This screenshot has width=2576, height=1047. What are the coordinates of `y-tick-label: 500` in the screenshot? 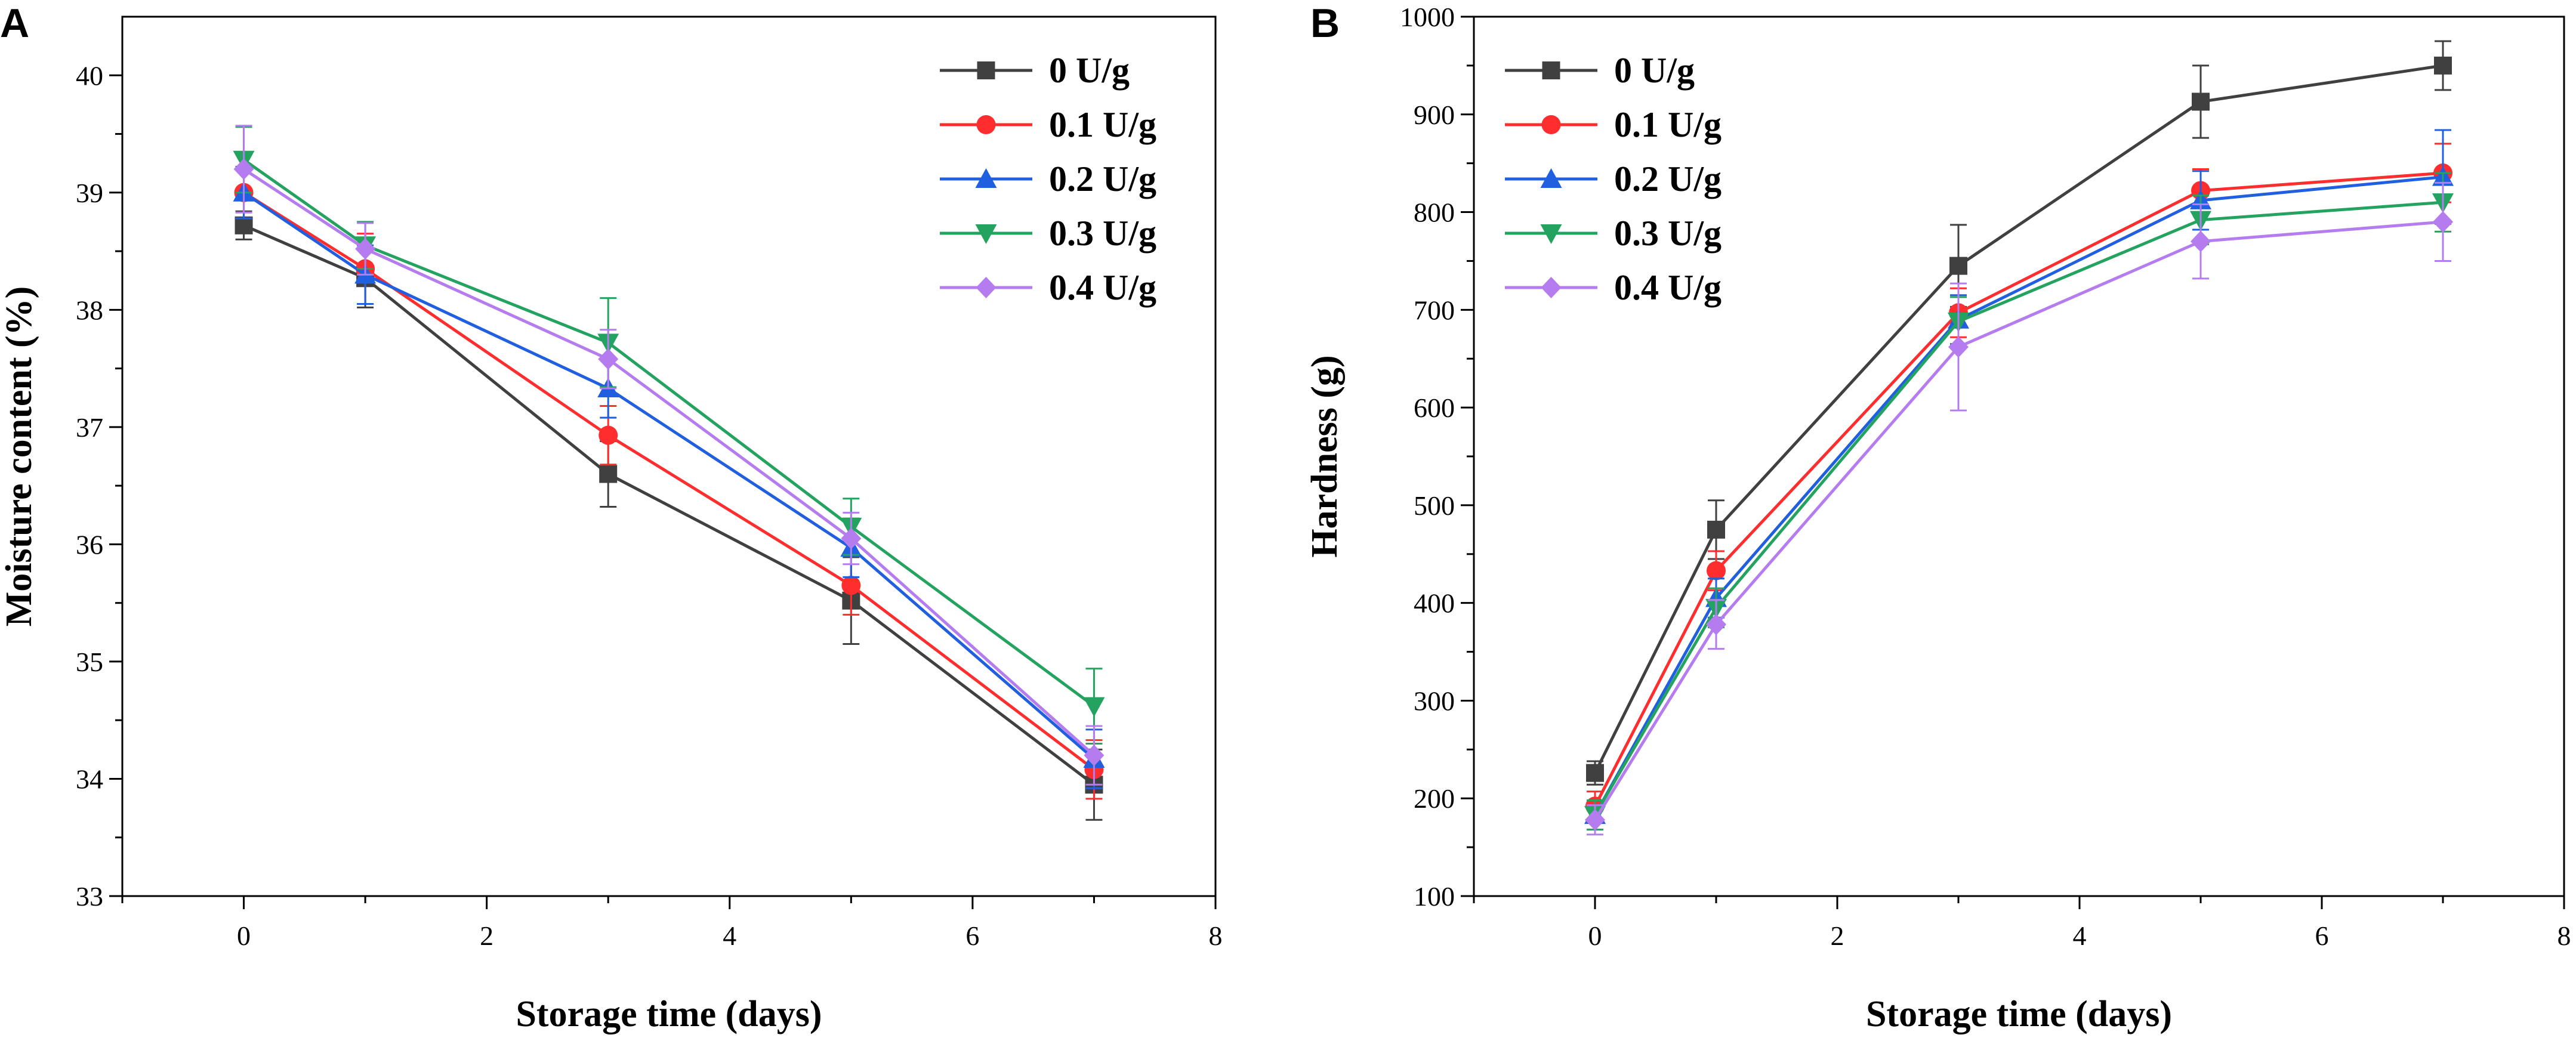 It's located at (1434, 505).